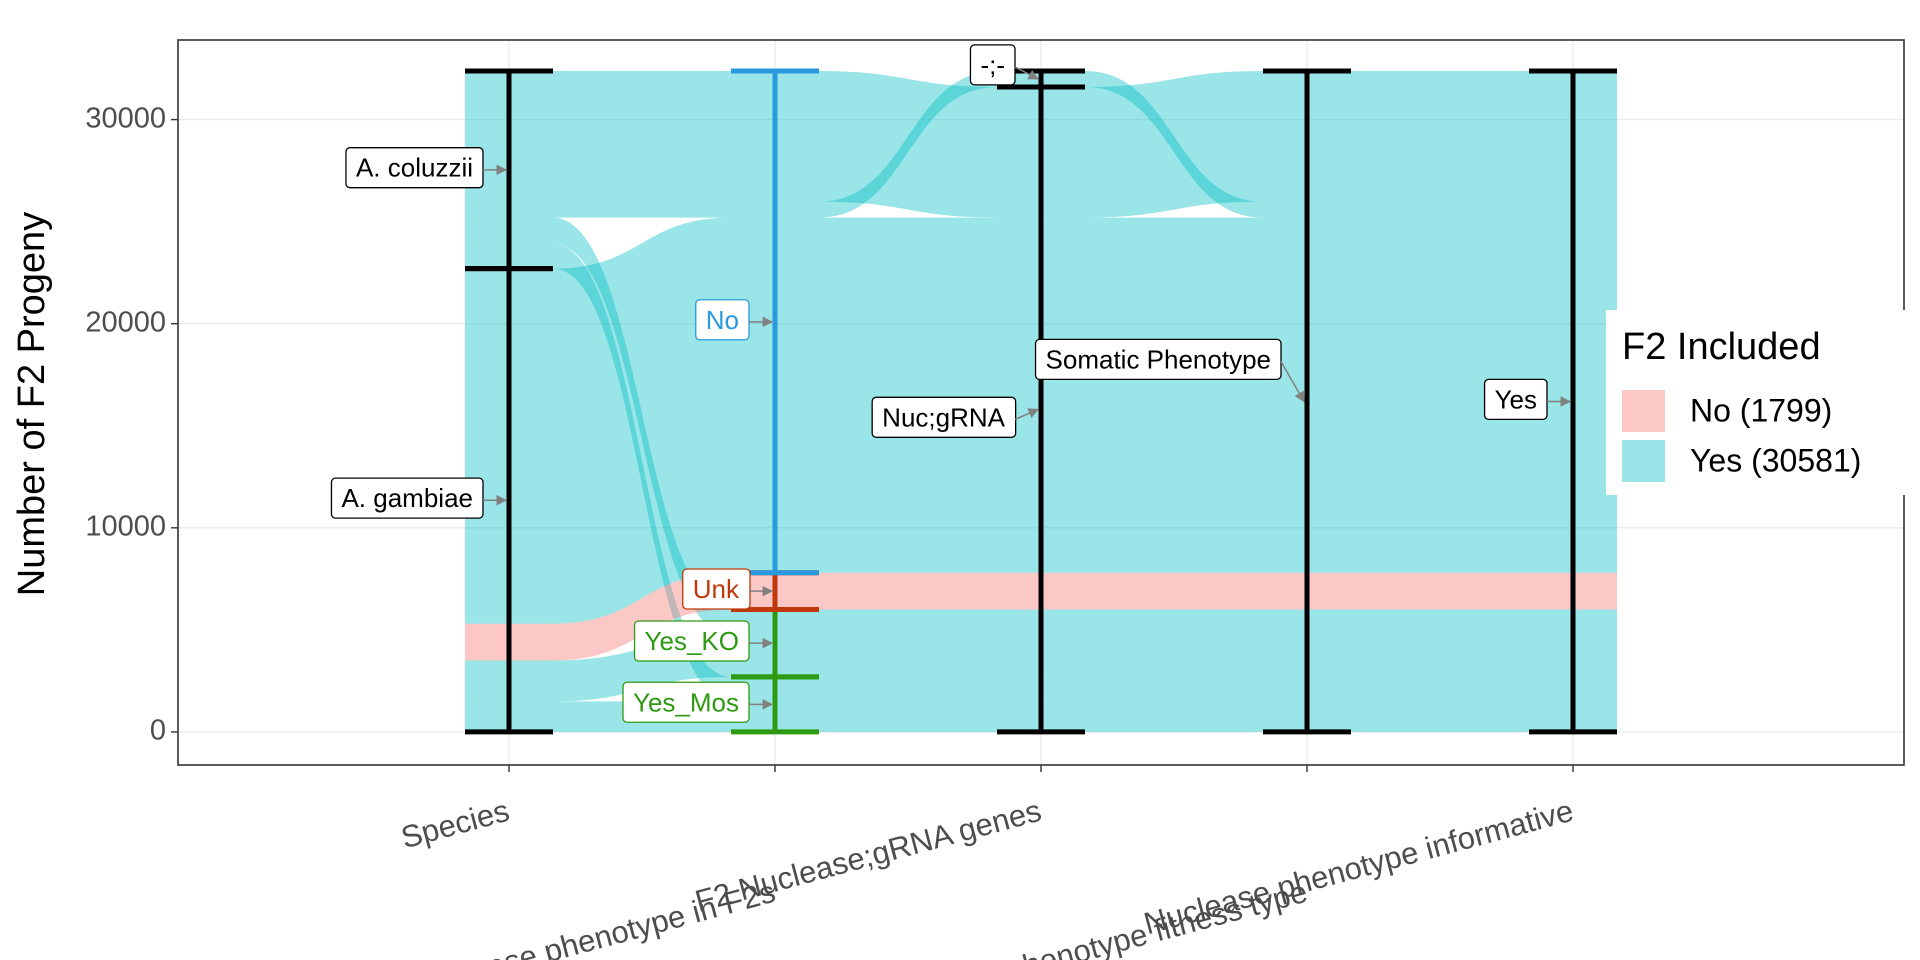  Describe the element at coordinates (125, 118) in the screenshot. I see `y-tick-label: 30000` at that location.